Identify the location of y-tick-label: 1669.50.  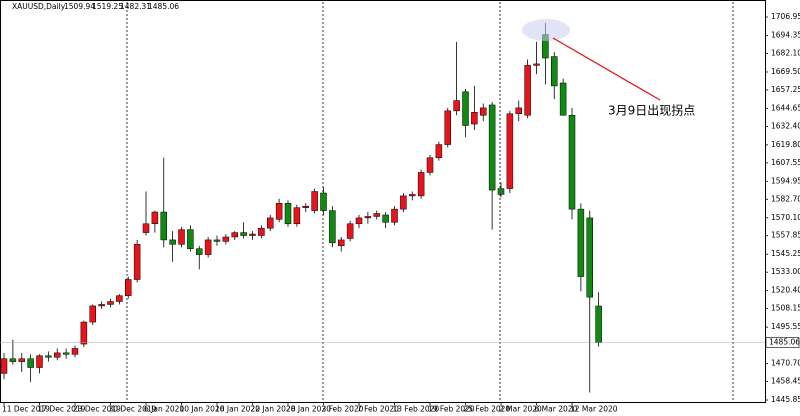
(785, 71).